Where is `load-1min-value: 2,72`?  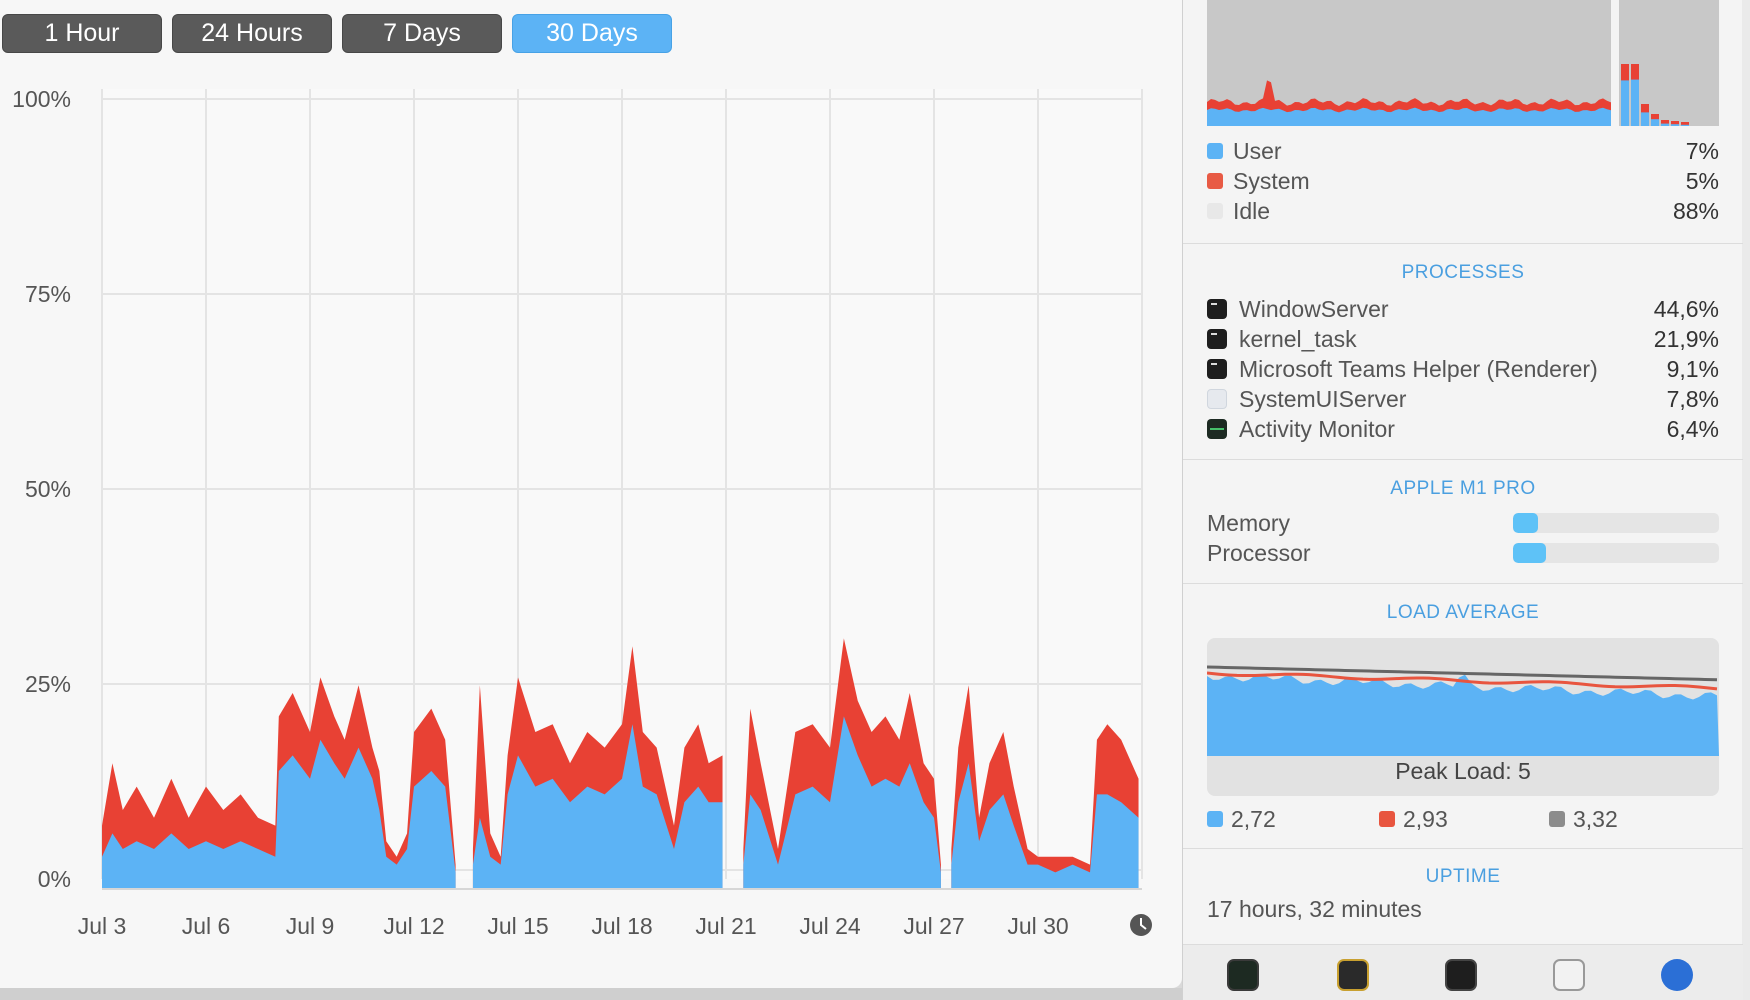
load-1min-value: 2,72 is located at coordinates (1253, 818).